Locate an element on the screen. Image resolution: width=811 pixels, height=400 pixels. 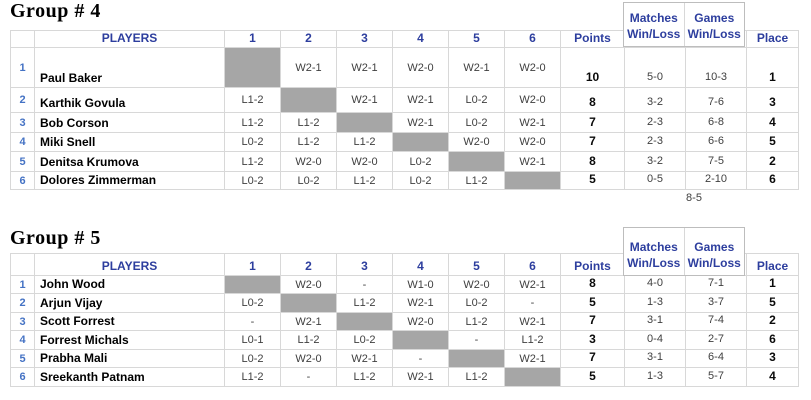
matches-games-header-box: Matches Win/Loss Games Win/Loss is located at coordinates (684, 251).